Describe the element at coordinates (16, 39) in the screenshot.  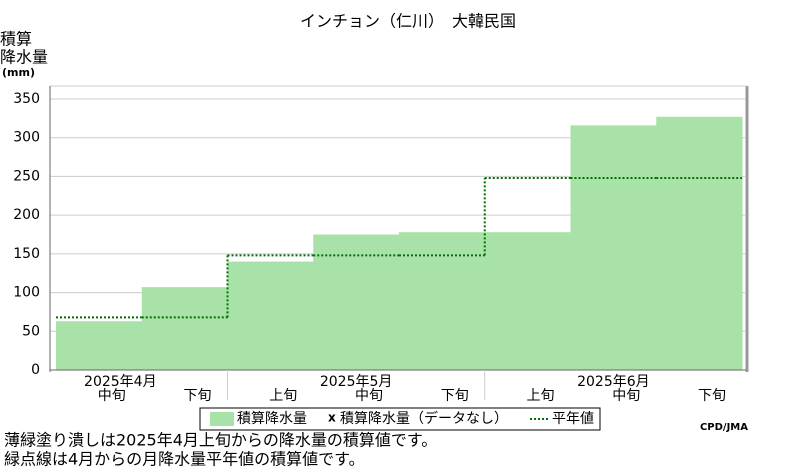
I see `y-label: 積算` at that location.